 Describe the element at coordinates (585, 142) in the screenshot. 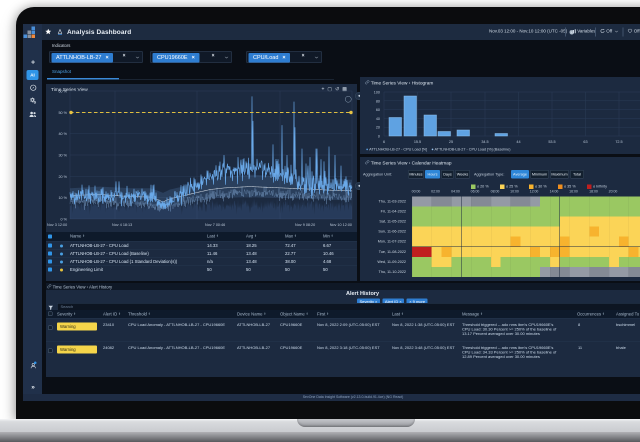

I see `svg-text: 63` at that location.